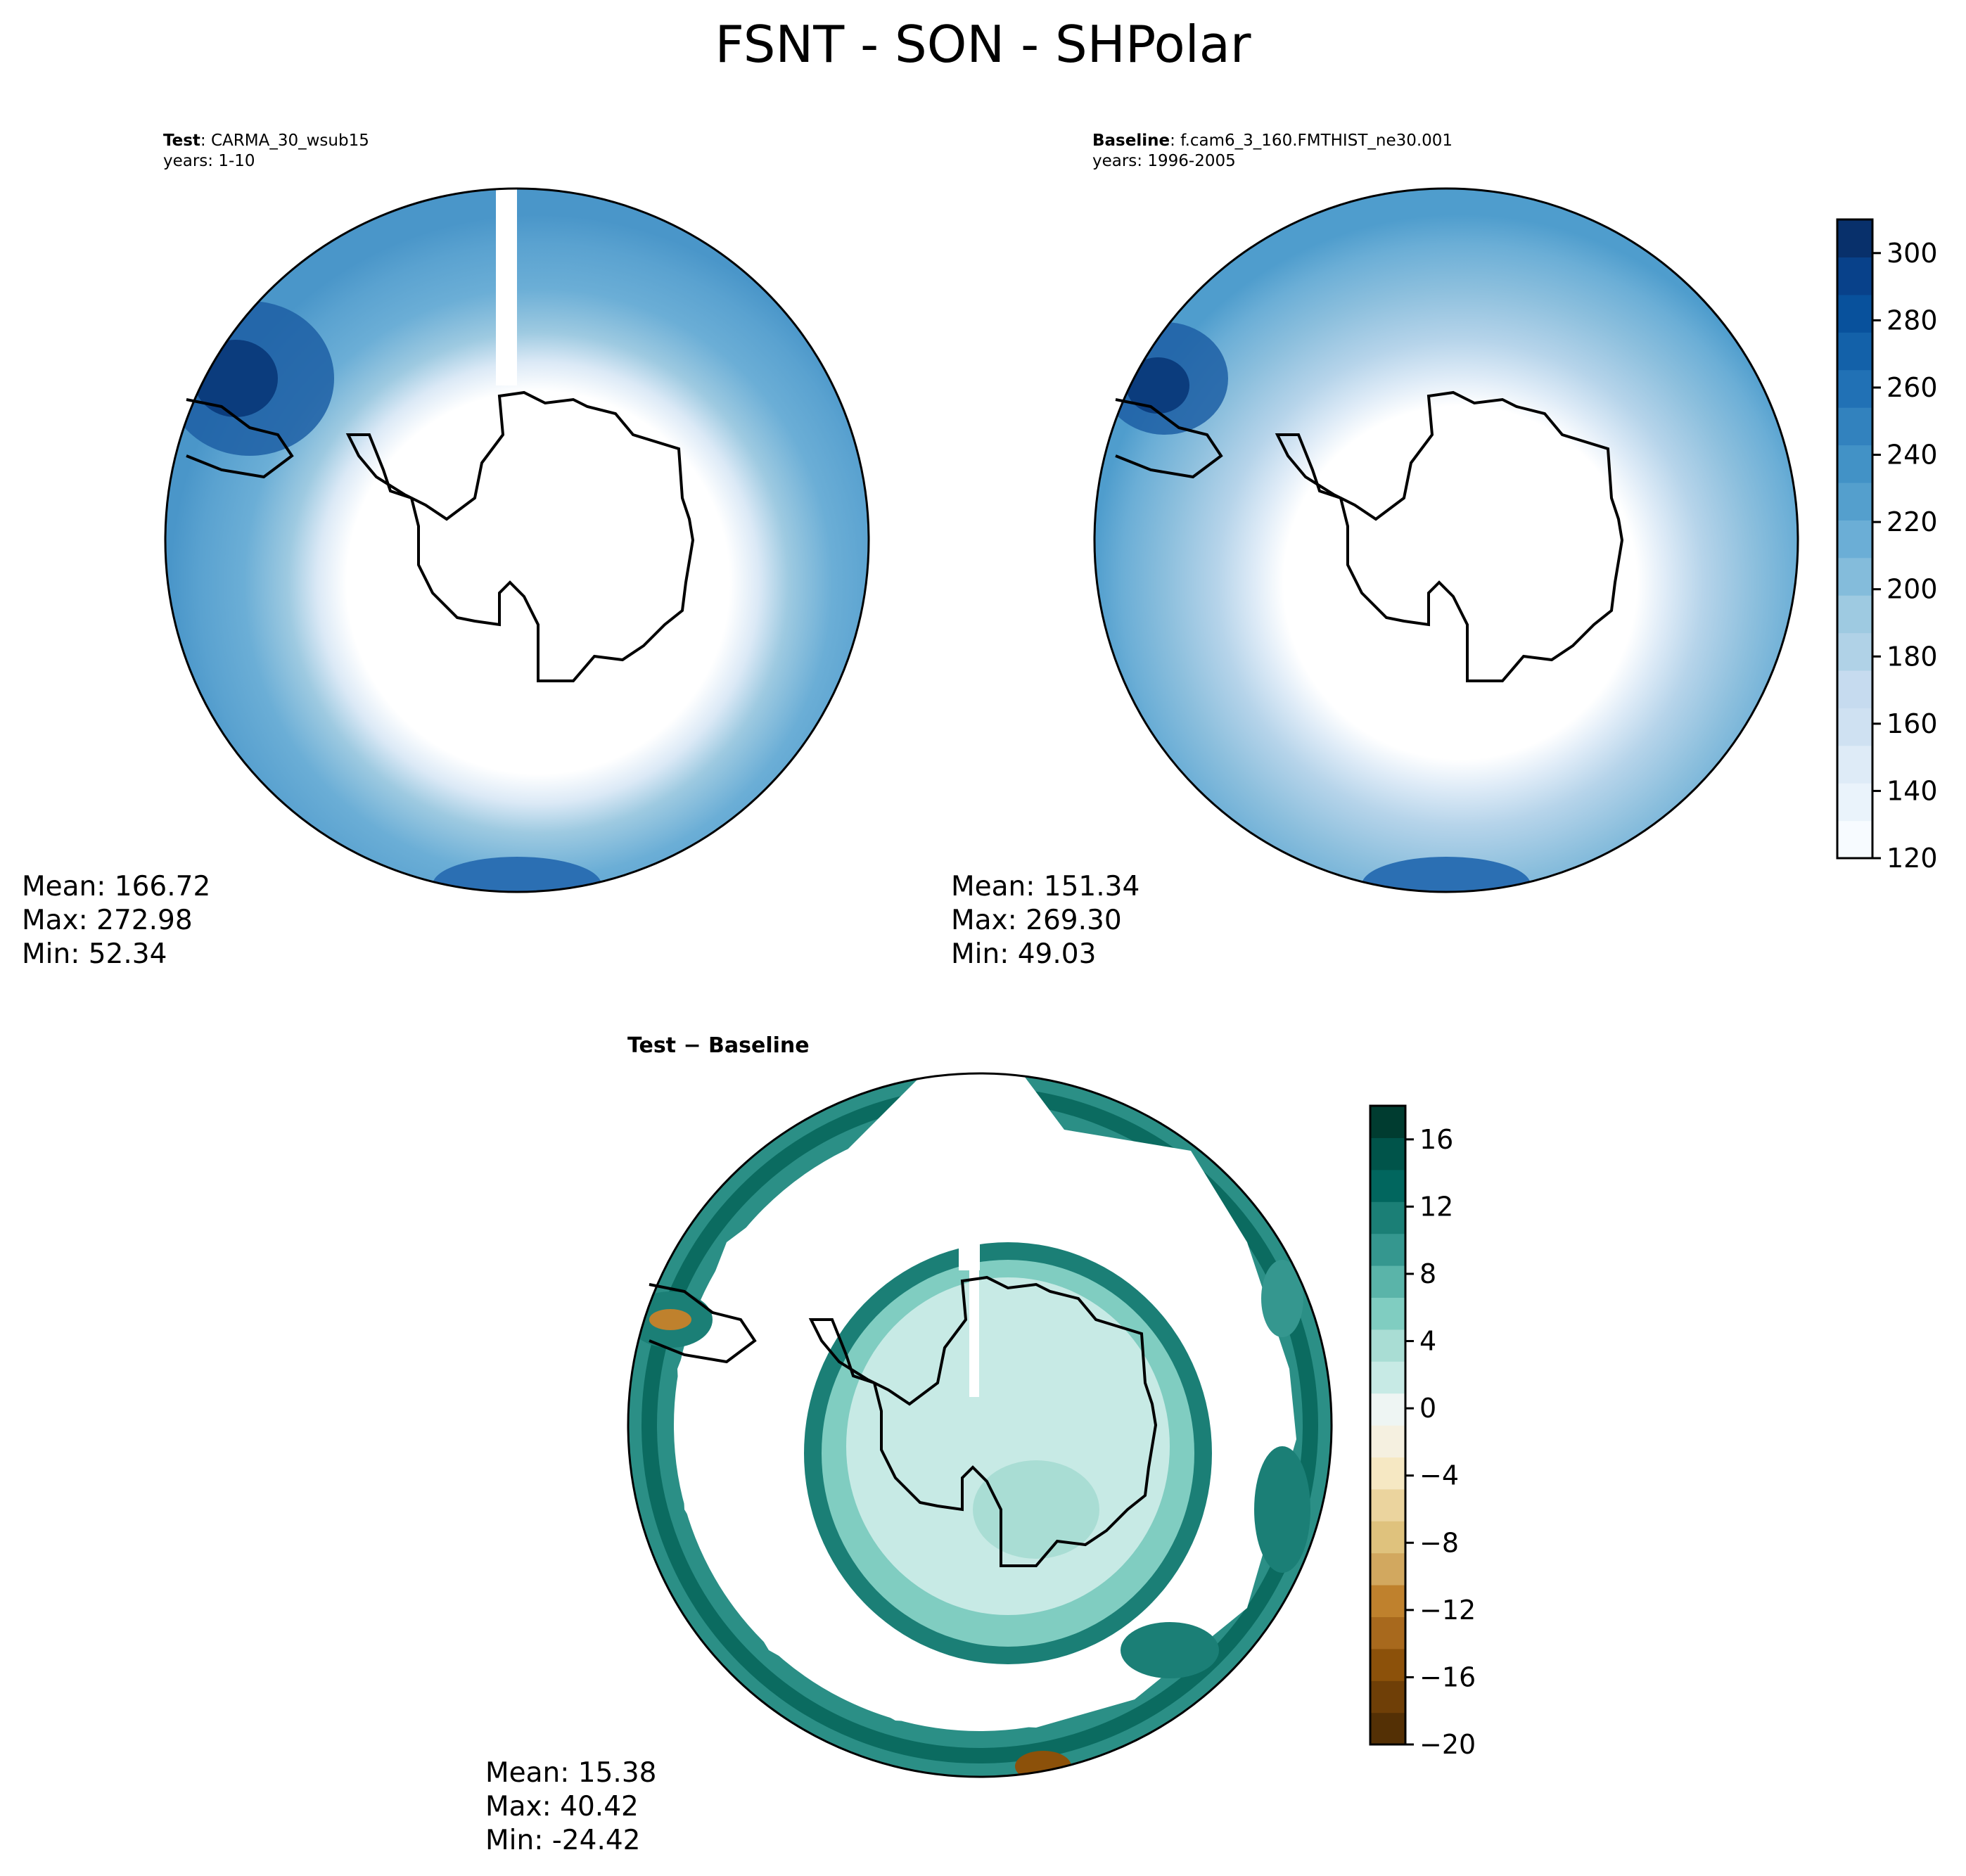 The height and width of the screenshot is (1876, 1966). I want to click on baseline-max: Max: 269.30, so click(1036, 921).